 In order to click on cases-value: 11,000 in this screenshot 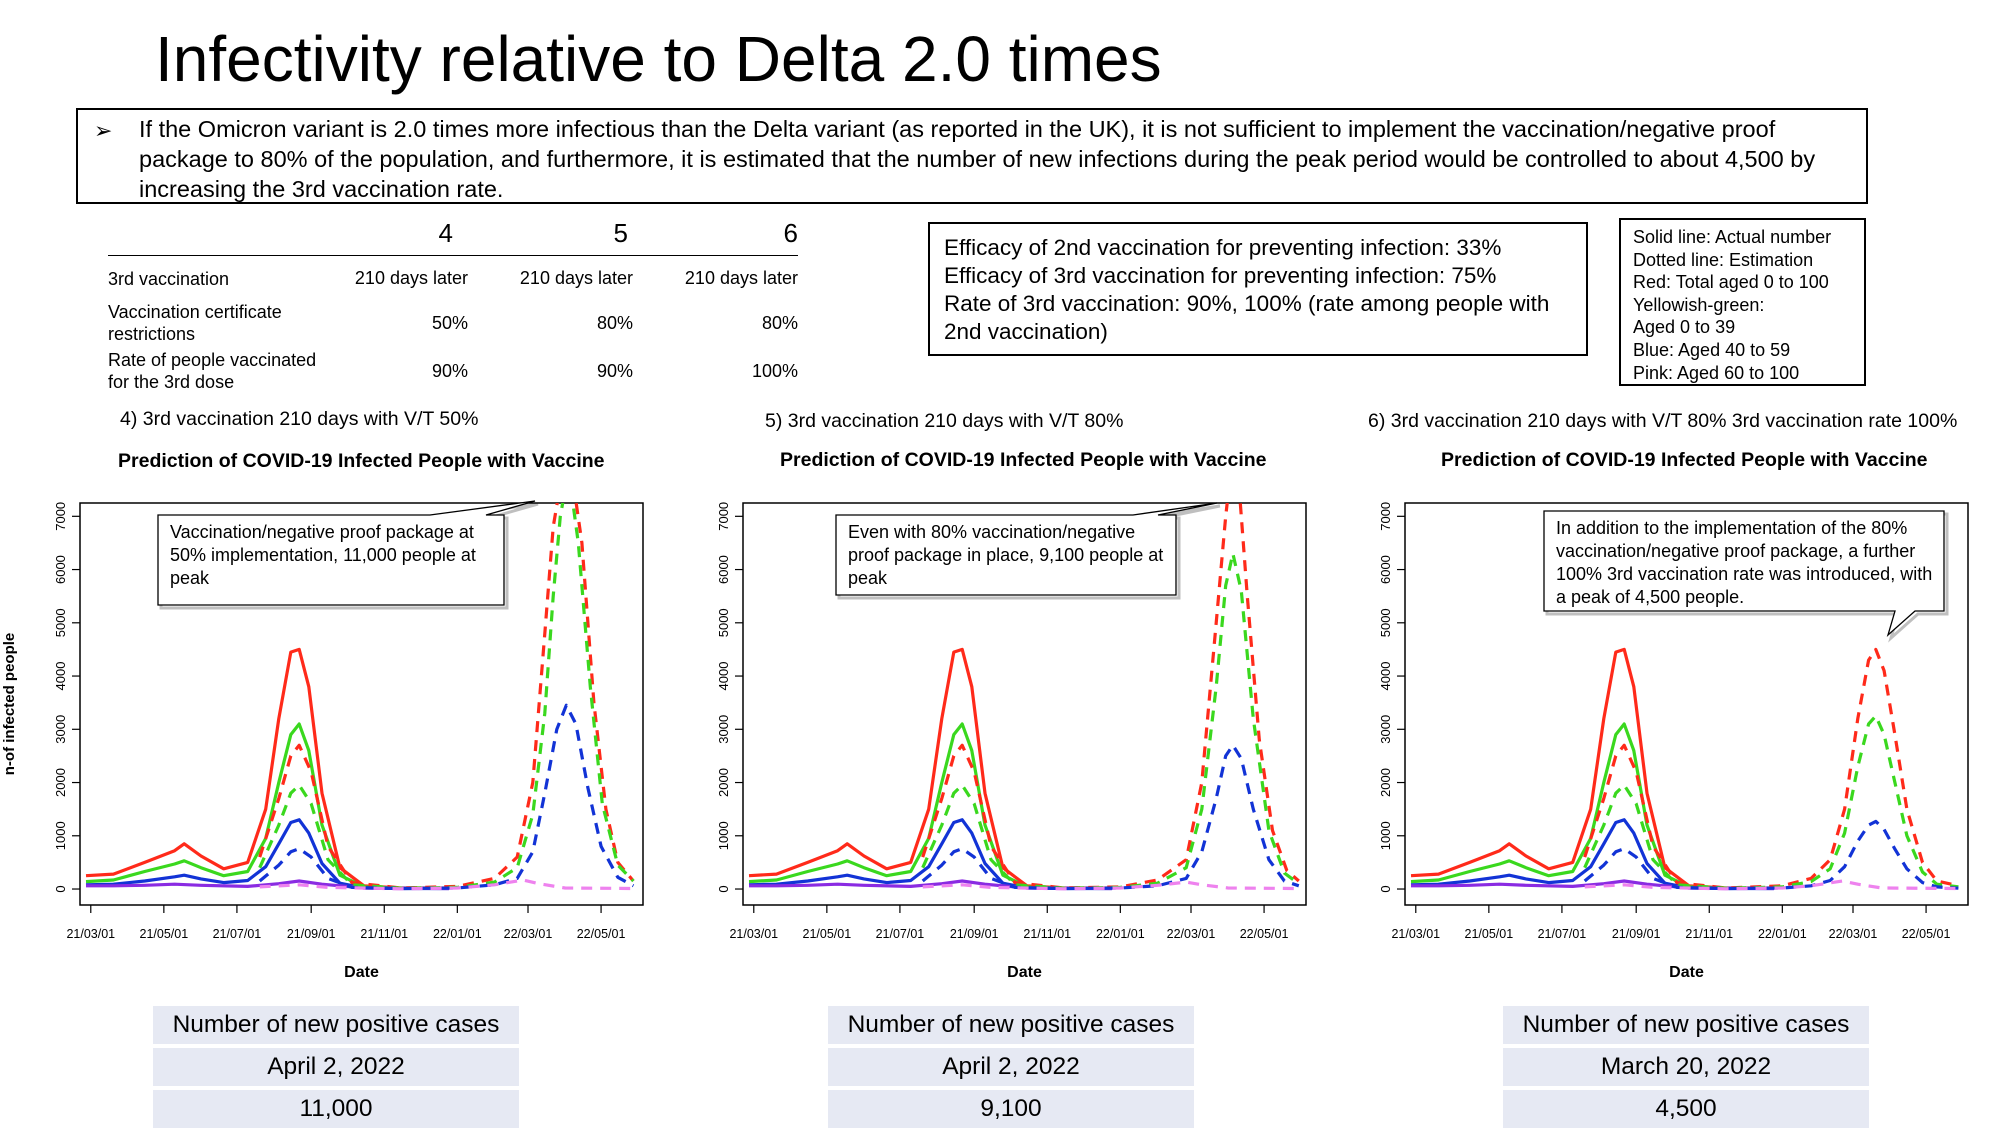, I will do `click(336, 1109)`.